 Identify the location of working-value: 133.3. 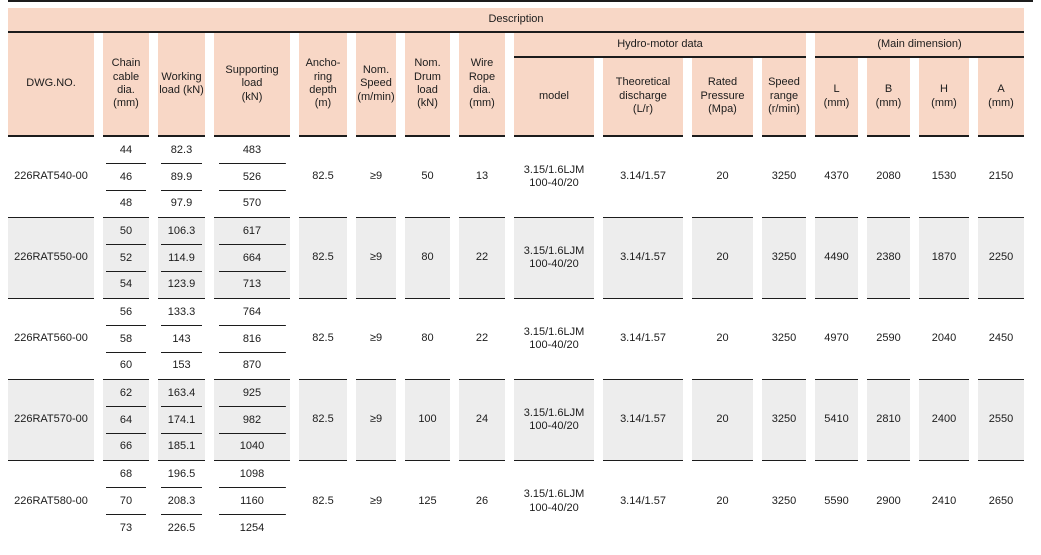
(181, 312).